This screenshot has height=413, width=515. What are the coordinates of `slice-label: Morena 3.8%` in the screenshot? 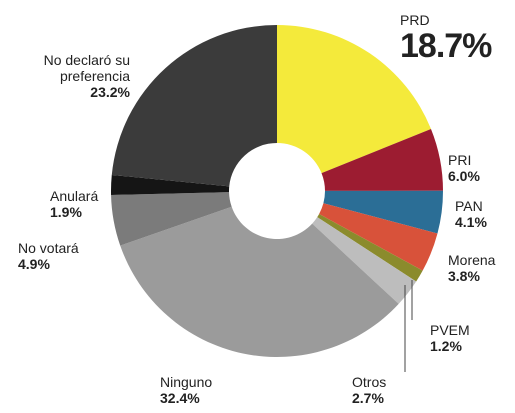 It's located at (471, 268).